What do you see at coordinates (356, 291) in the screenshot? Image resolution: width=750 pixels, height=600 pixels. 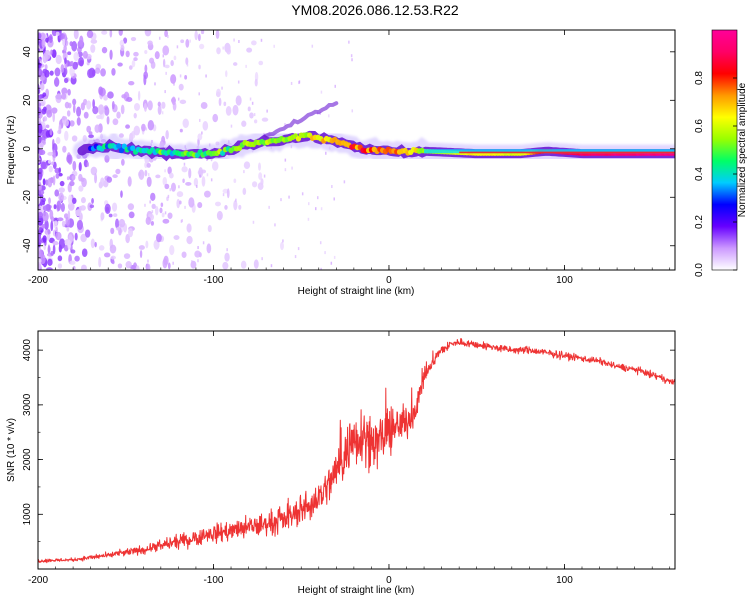 I see `spectrogram-xlabel: Height of straight line (km)` at bounding box center [356, 291].